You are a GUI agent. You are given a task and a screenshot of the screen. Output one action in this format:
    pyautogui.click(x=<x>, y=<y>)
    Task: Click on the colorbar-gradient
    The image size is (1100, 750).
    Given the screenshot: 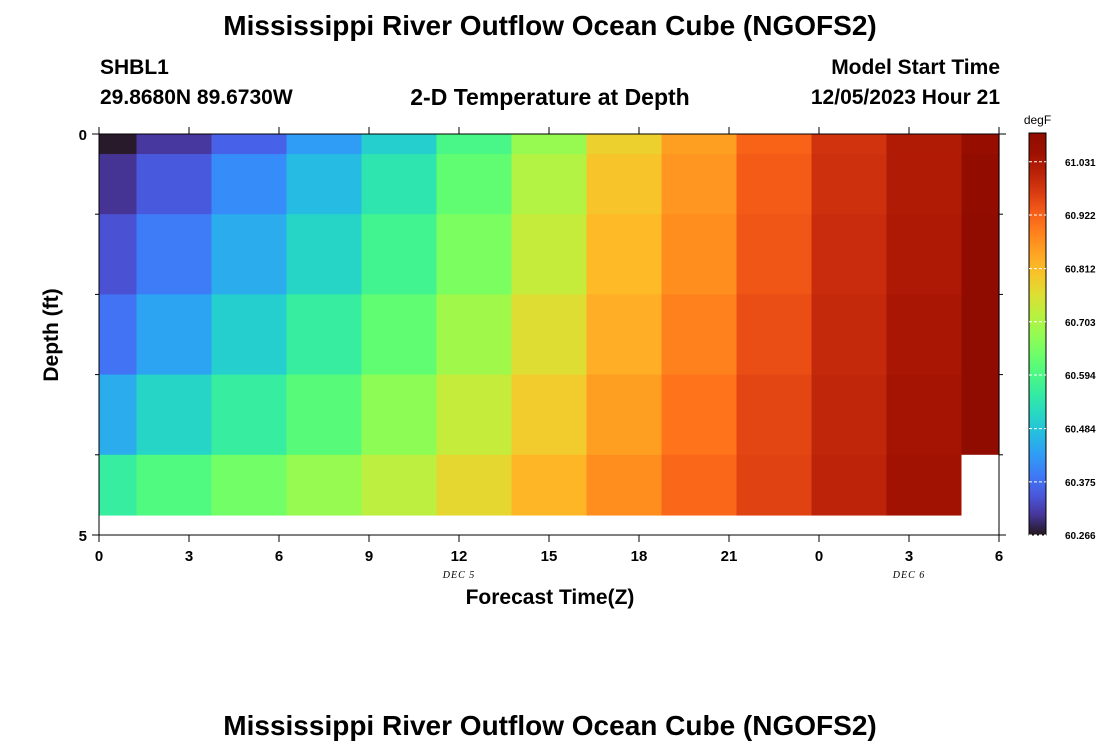 What is the action you would take?
    pyautogui.click(x=1037, y=334)
    